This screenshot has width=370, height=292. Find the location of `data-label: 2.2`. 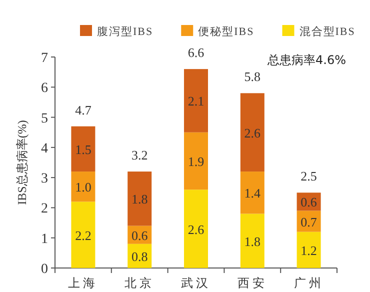

data-label: 2.2 is located at coordinates (83, 235).